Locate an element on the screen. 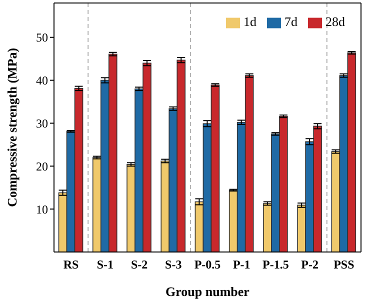 This screenshot has height=300, width=365. y-tick-label: 30 is located at coordinates (42, 123).